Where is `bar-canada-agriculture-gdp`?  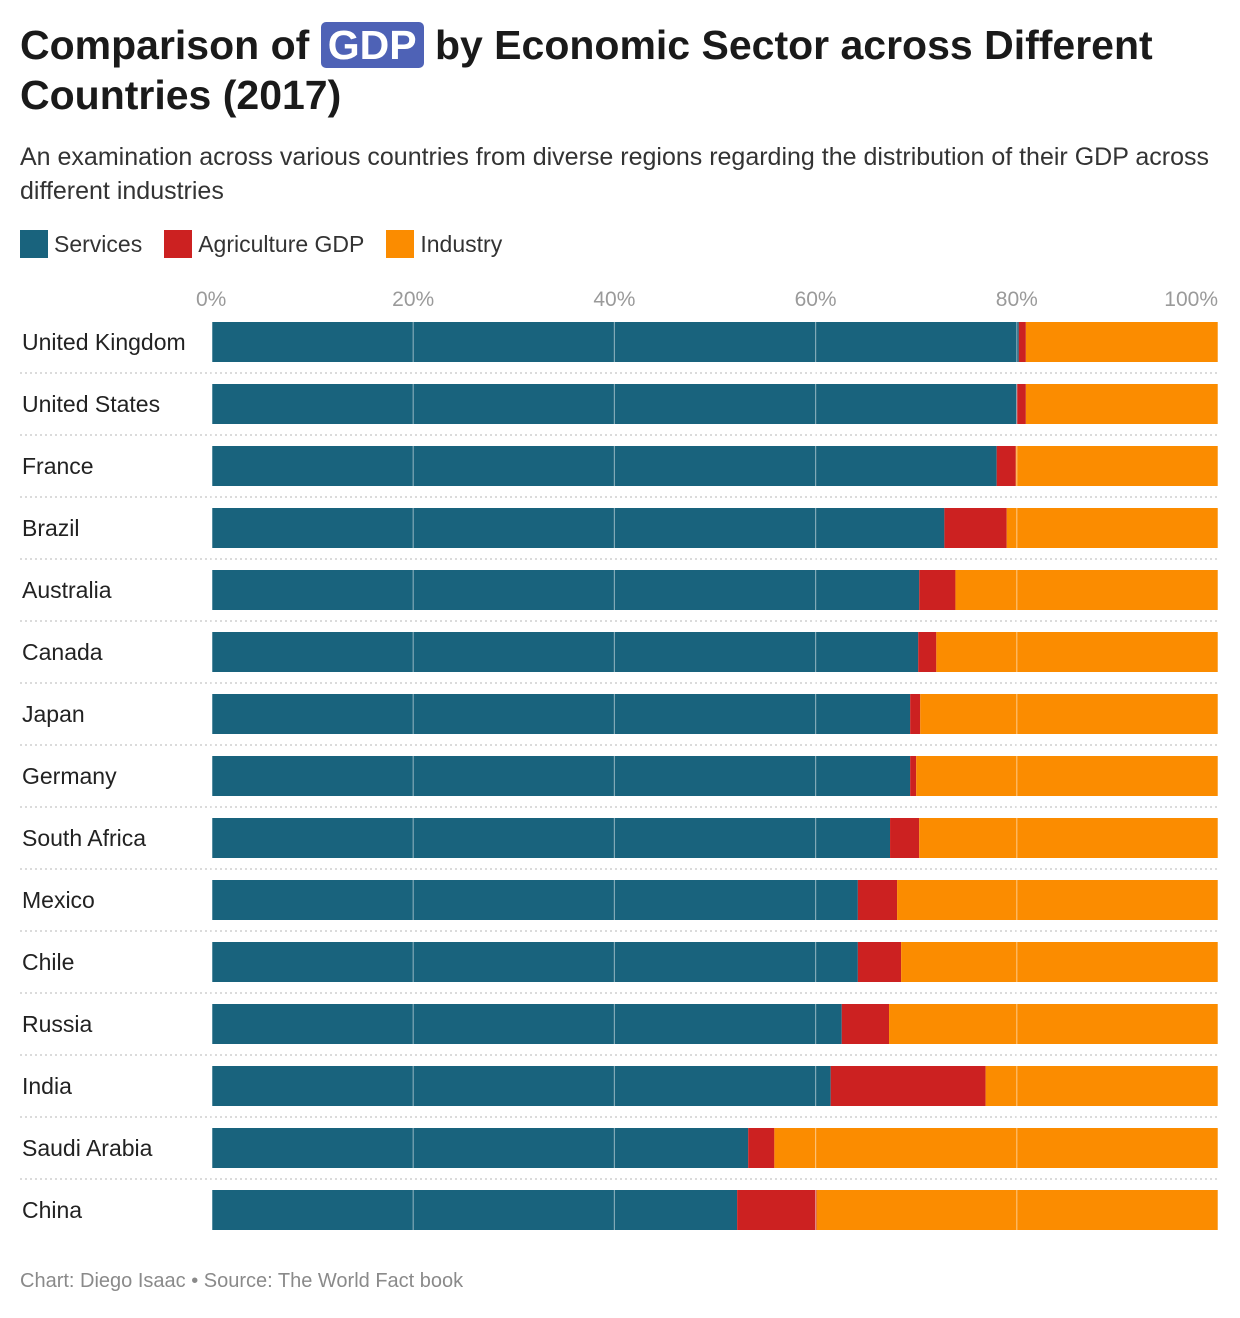
bar-canada-agriculture-gdp is located at coordinates (927, 652).